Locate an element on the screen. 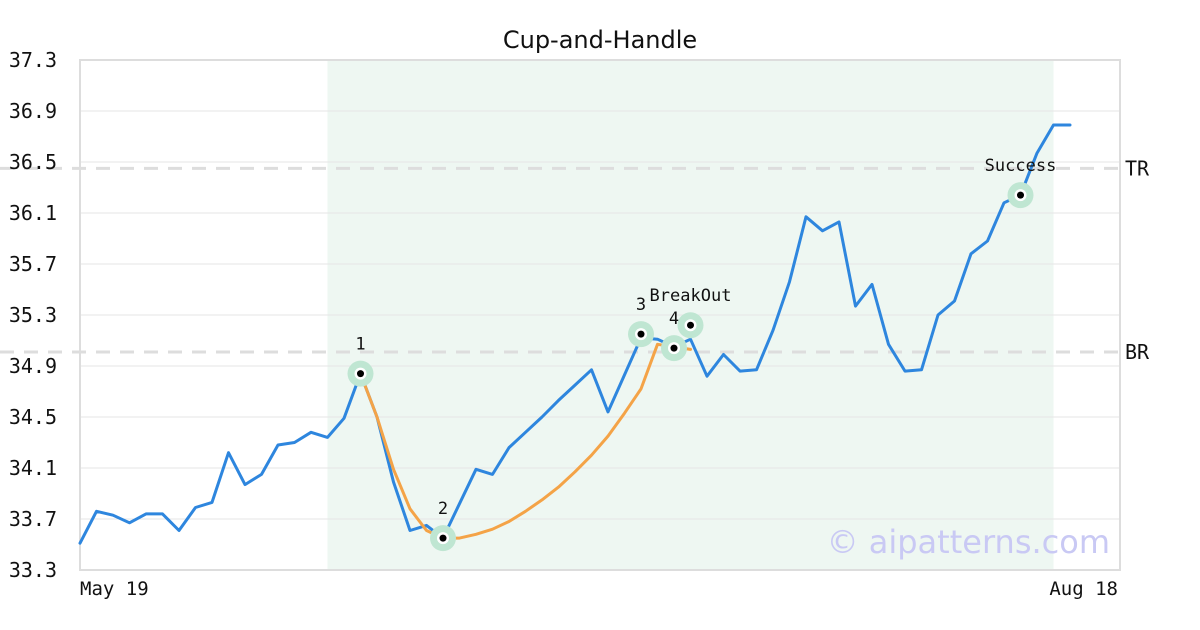 Image resolution: width=1200 pixels, height=630 pixels. pattern-curve is located at coordinates (525, 441).